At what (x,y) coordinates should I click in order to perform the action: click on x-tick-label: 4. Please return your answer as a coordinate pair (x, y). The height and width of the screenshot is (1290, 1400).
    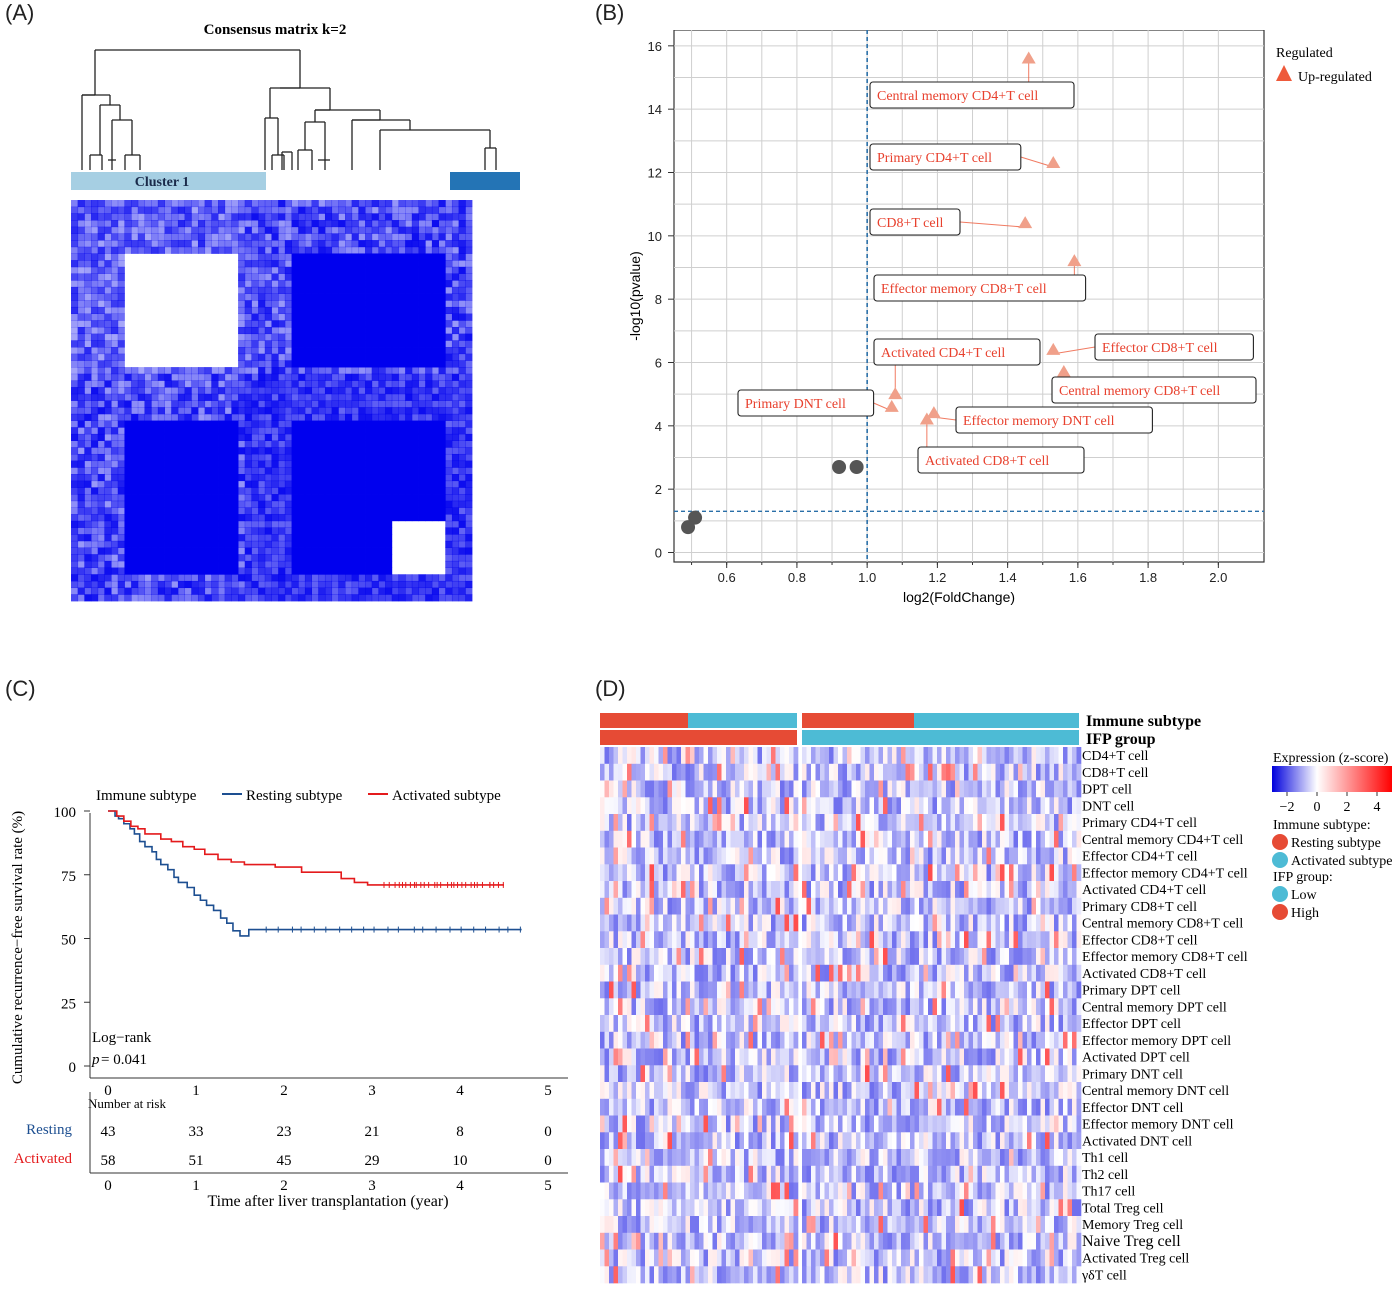
    Looking at the image, I should click on (460, 1091).